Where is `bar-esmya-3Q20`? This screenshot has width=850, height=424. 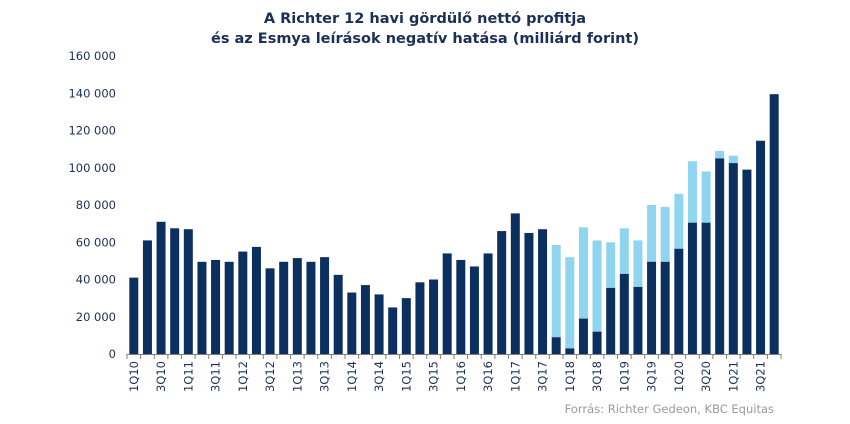 bar-esmya-3Q20 is located at coordinates (706, 197).